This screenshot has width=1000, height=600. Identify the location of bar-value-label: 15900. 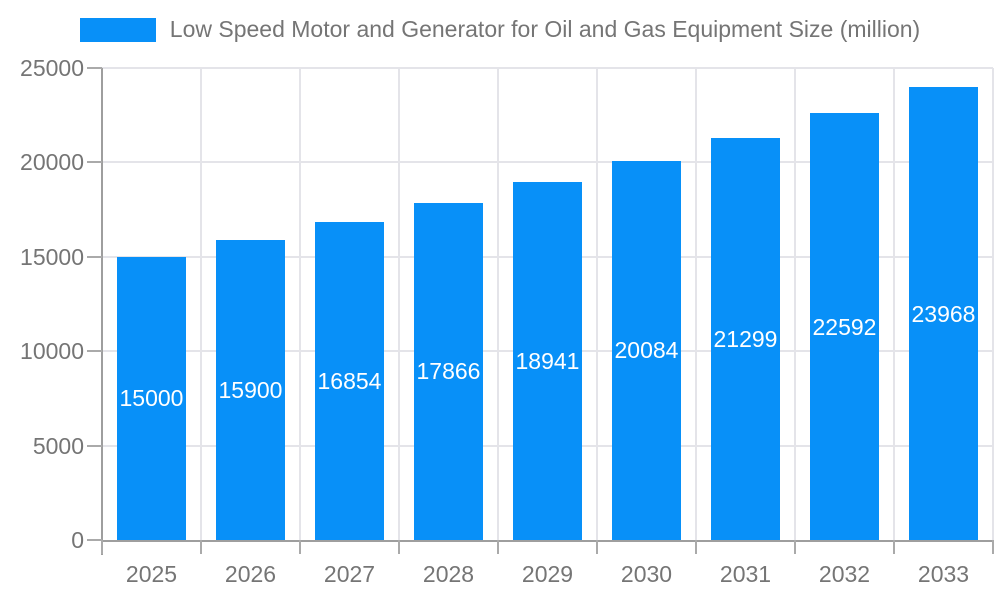
(250, 389).